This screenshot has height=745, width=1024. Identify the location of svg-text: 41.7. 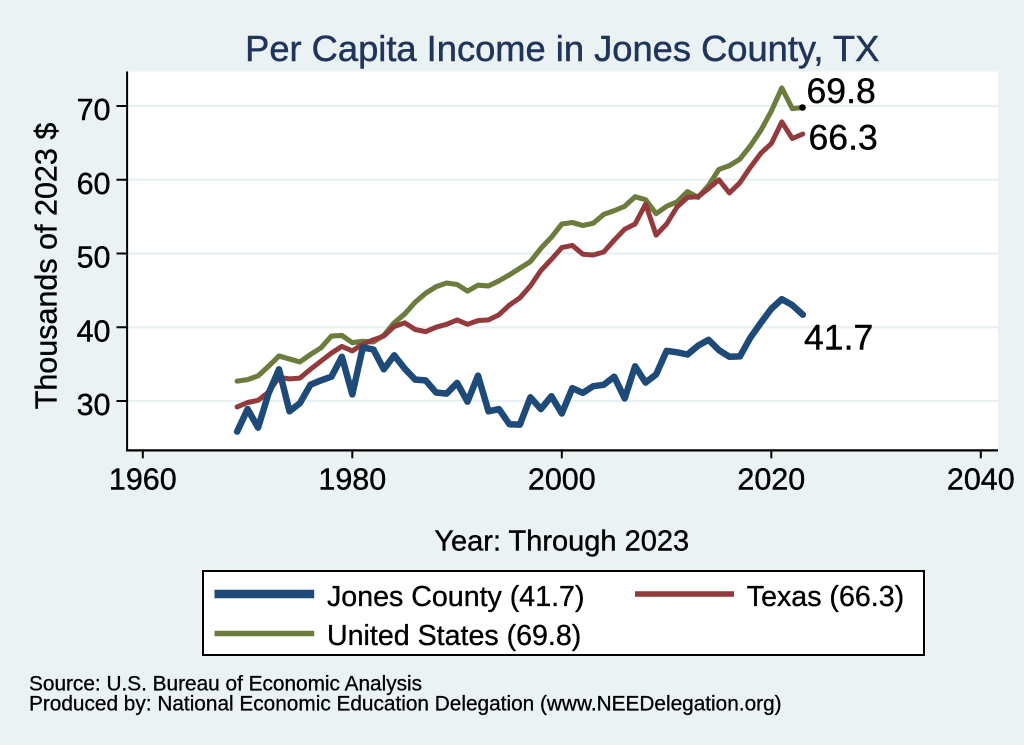
(838, 337).